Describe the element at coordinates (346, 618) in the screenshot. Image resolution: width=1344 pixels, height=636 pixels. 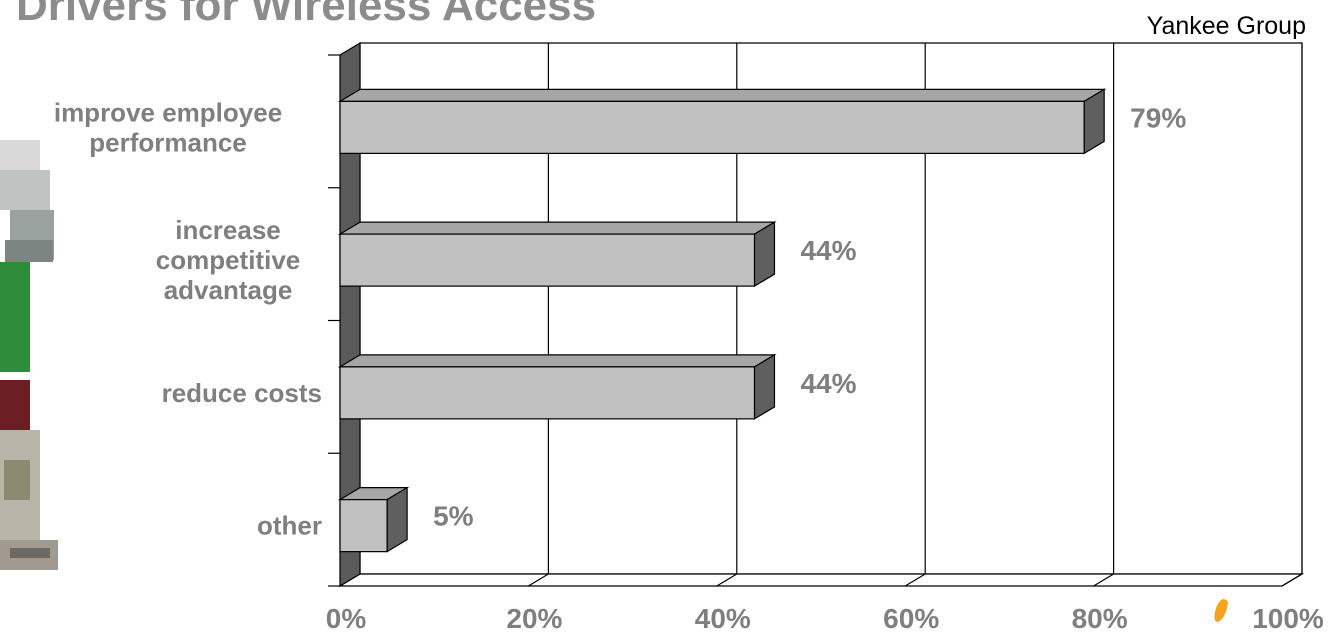
I see `x-tick-label: 0%` at that location.